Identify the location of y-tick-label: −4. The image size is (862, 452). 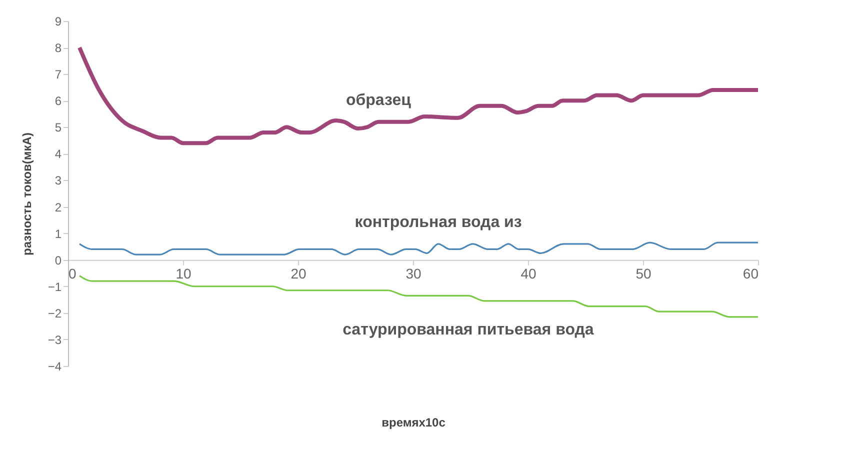
(55, 367).